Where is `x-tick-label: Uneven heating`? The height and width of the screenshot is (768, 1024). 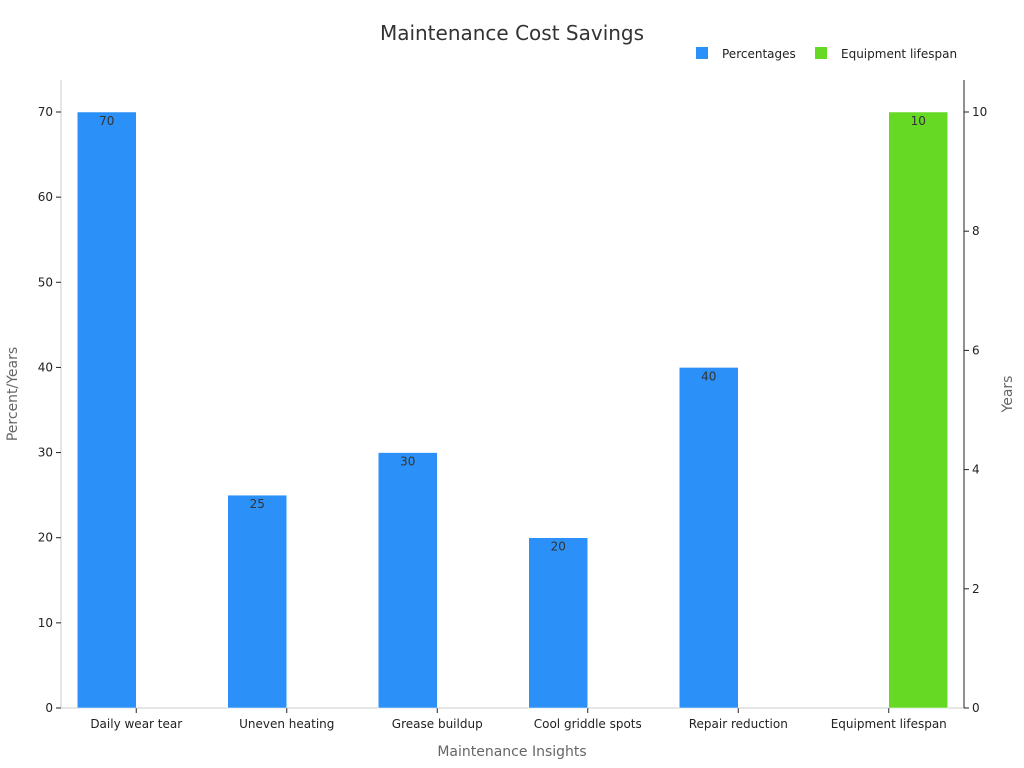
x-tick-label: Uneven heating is located at coordinates (286, 724).